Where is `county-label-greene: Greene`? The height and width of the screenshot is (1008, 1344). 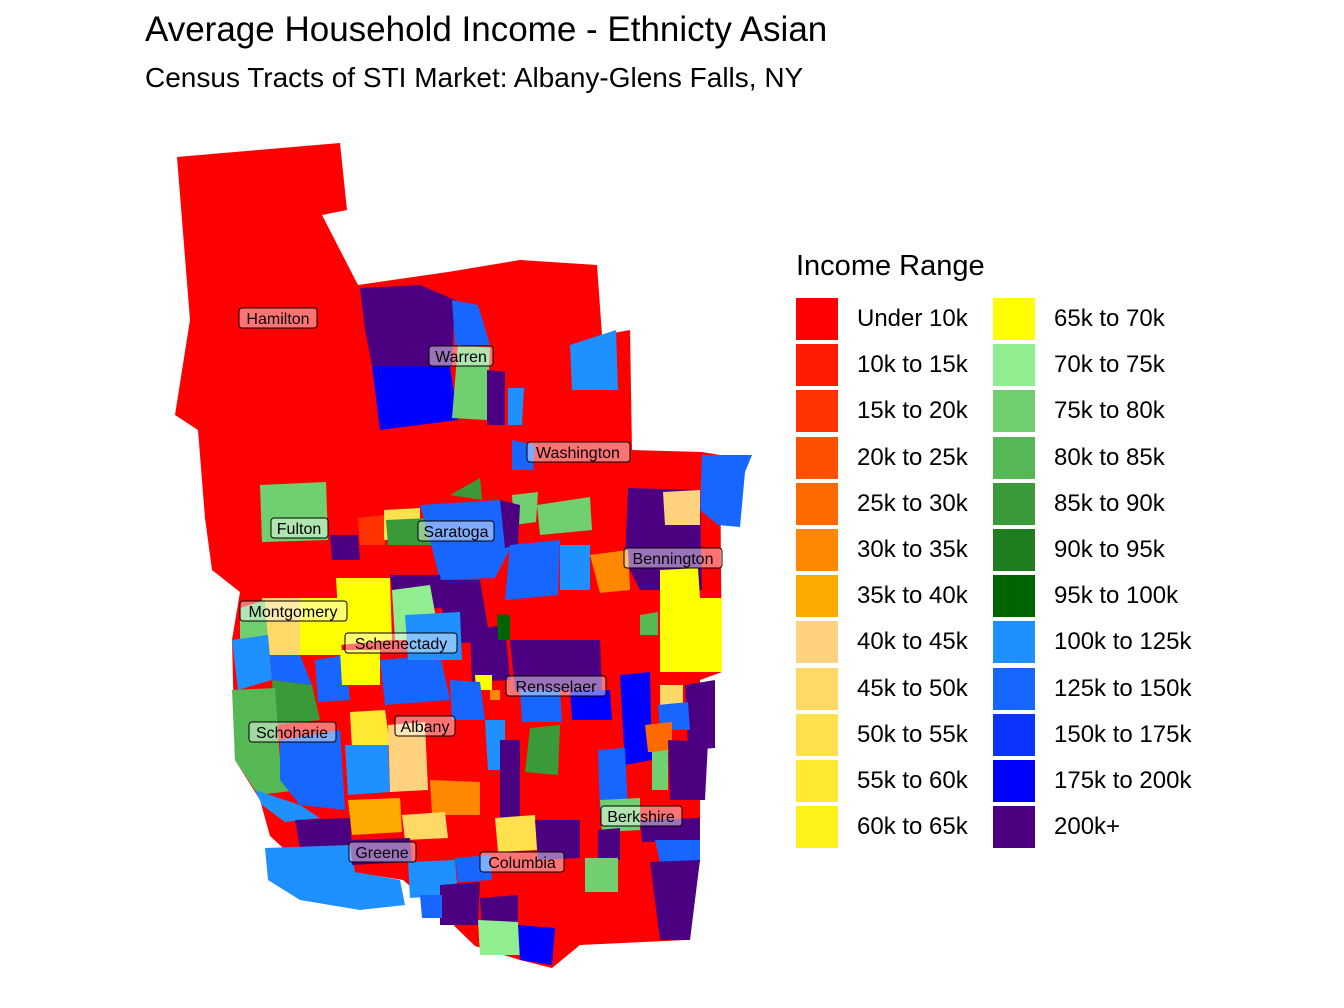 county-label-greene: Greene is located at coordinates (382, 852).